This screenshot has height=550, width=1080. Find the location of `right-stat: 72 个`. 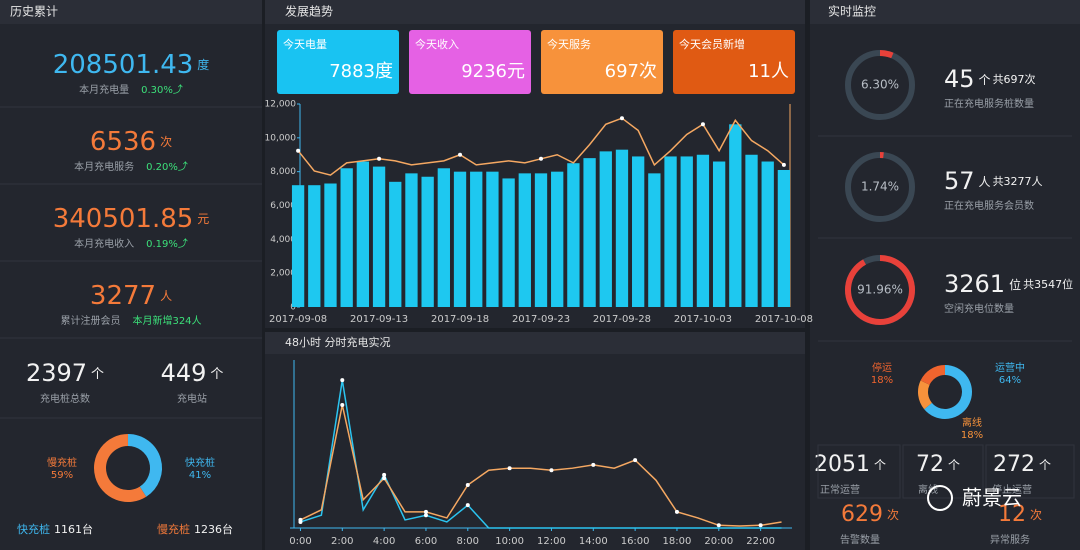

right-stat: 72 个 is located at coordinates (938, 464).